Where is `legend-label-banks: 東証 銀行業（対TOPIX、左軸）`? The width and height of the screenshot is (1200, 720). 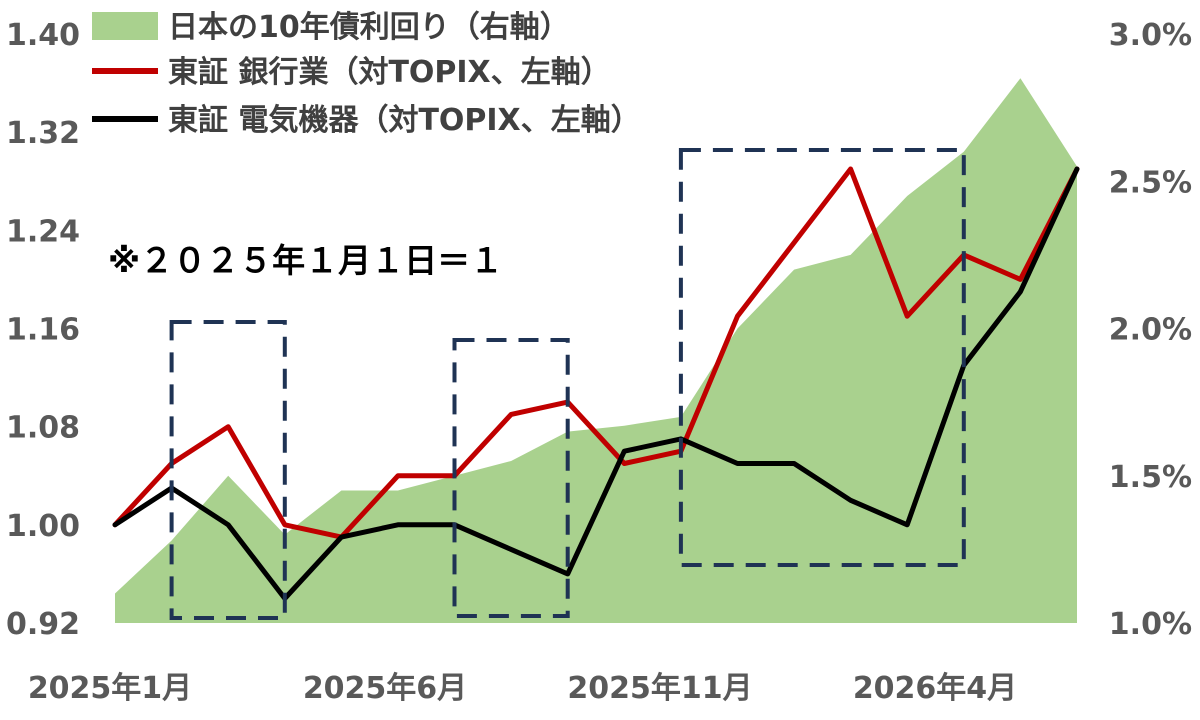
legend-label-banks: 東証 銀行業（対TOPIX、左軸） is located at coordinates (389, 72).